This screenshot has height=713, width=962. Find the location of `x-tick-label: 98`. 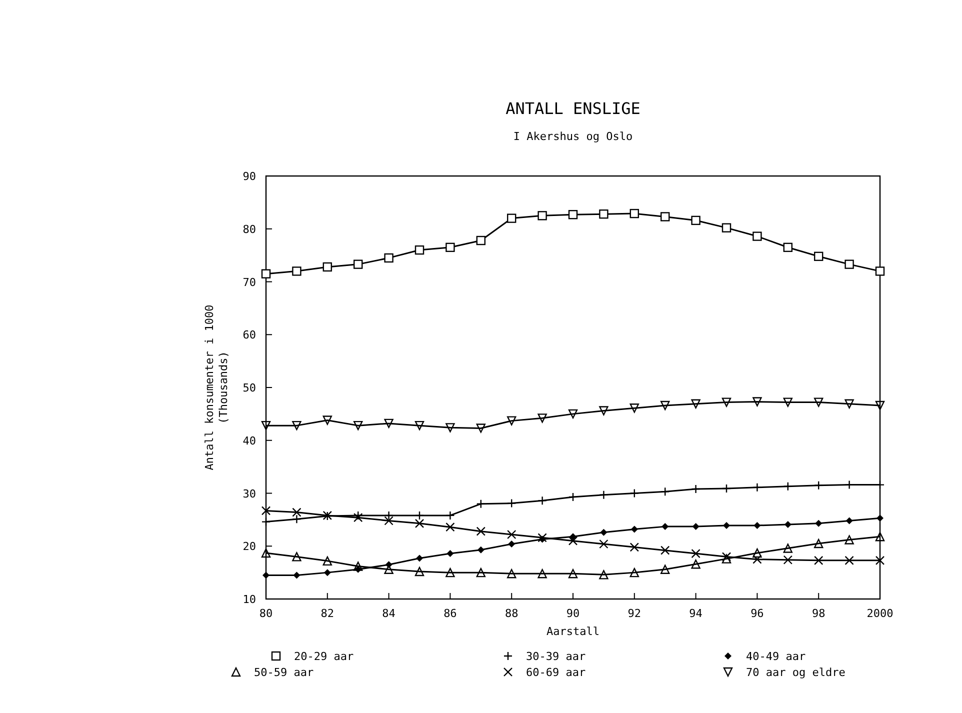

x-tick-label: 98 is located at coordinates (819, 613).